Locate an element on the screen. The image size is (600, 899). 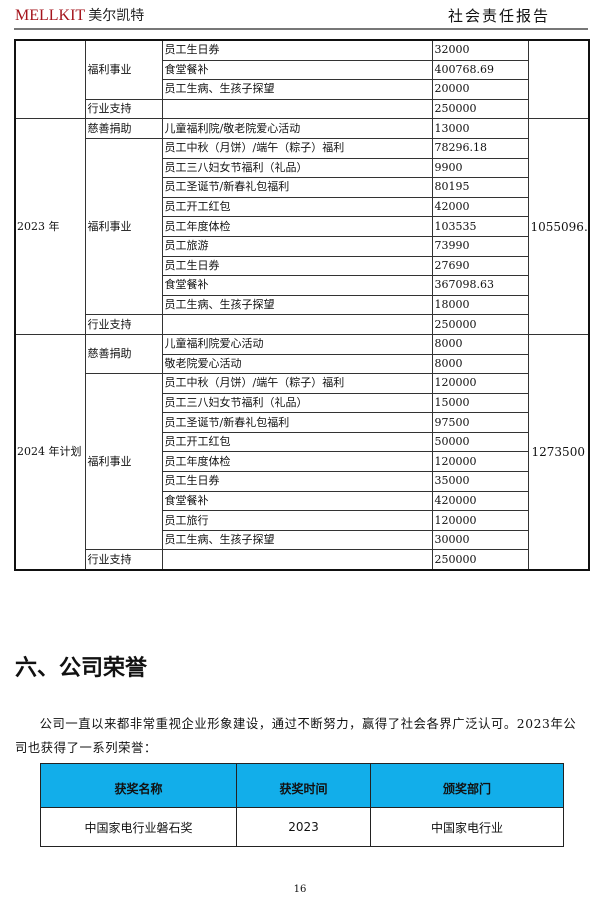
header-award-time: 获奖时间 is located at coordinates (303, 785).